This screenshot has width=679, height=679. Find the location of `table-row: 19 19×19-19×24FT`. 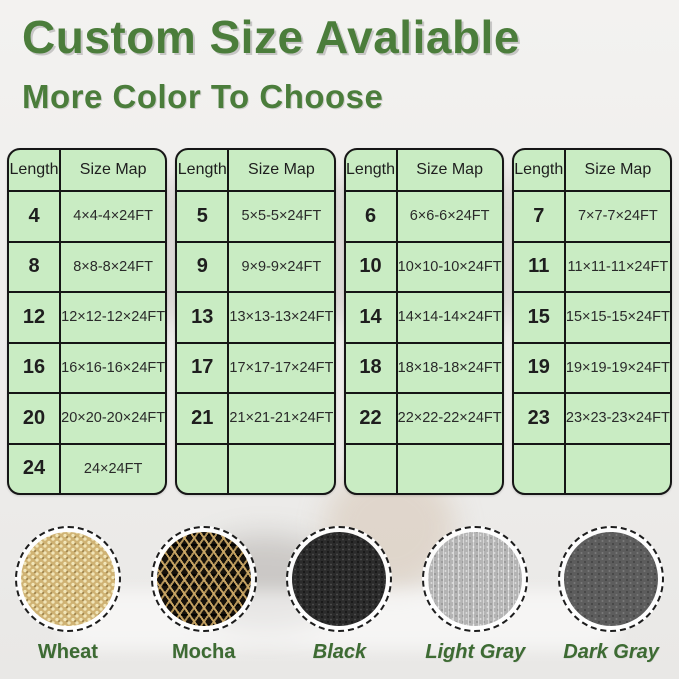

table-row: 19 19×19-19×24FT is located at coordinates (591, 366).